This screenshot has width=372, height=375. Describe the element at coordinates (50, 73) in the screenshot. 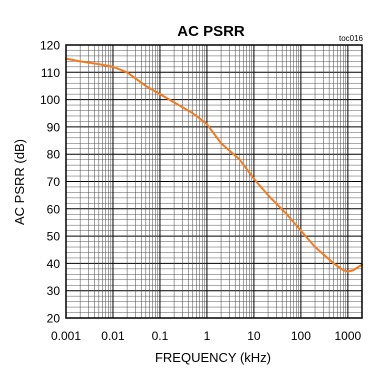

I see `y-tick-label: 110` at that location.